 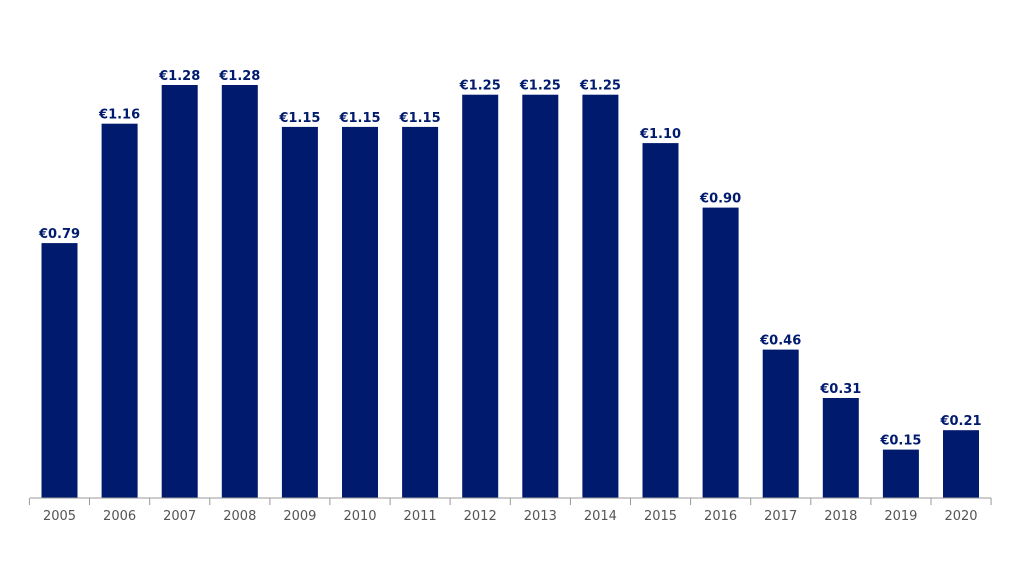 I want to click on x-tick-label-2010: 2010, so click(x=359, y=516).